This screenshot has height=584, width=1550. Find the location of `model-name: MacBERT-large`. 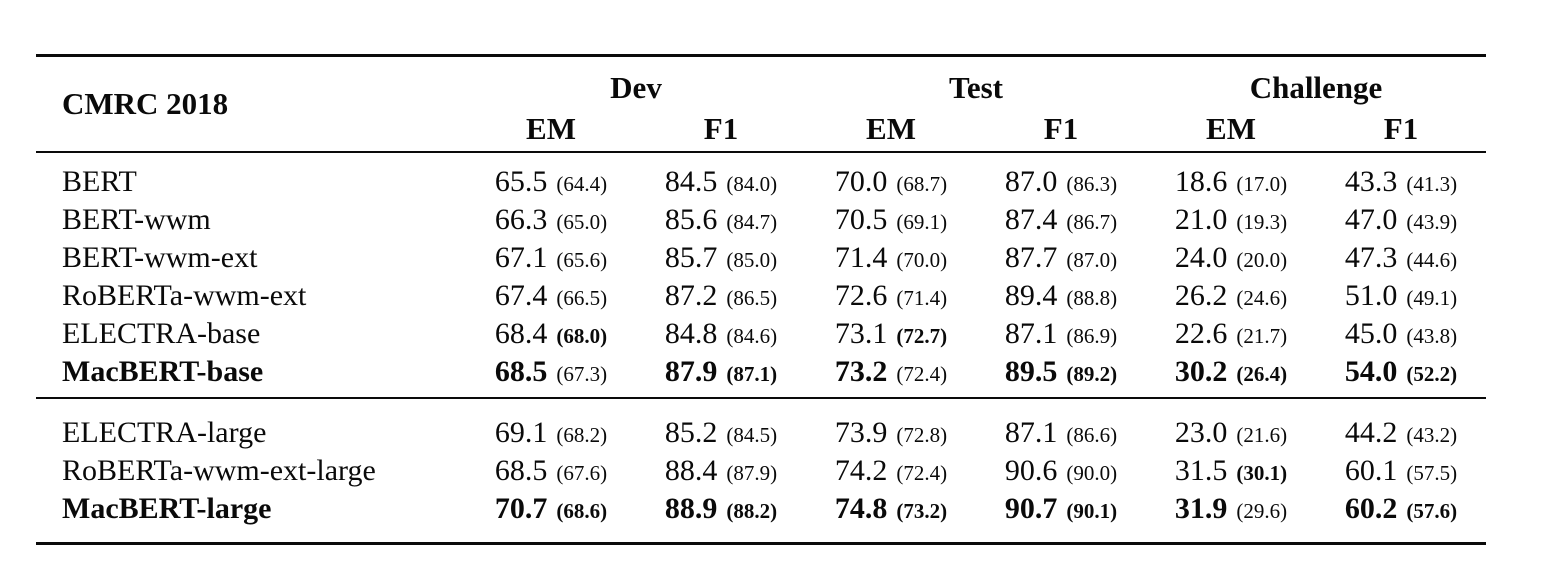

model-name: MacBERT-large is located at coordinates (167, 508).